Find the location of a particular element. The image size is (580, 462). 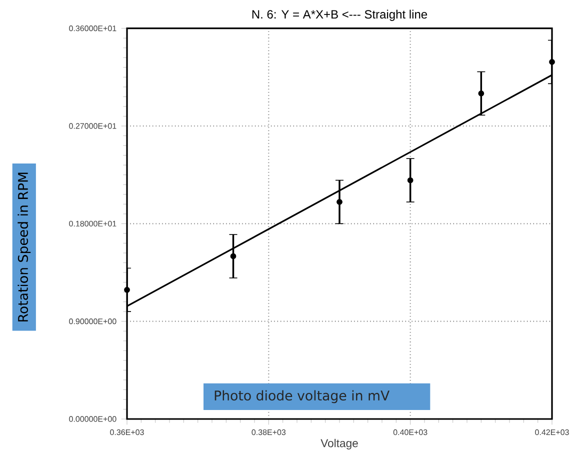

y-tick-label: 0.18000E+01 is located at coordinates (92, 223).